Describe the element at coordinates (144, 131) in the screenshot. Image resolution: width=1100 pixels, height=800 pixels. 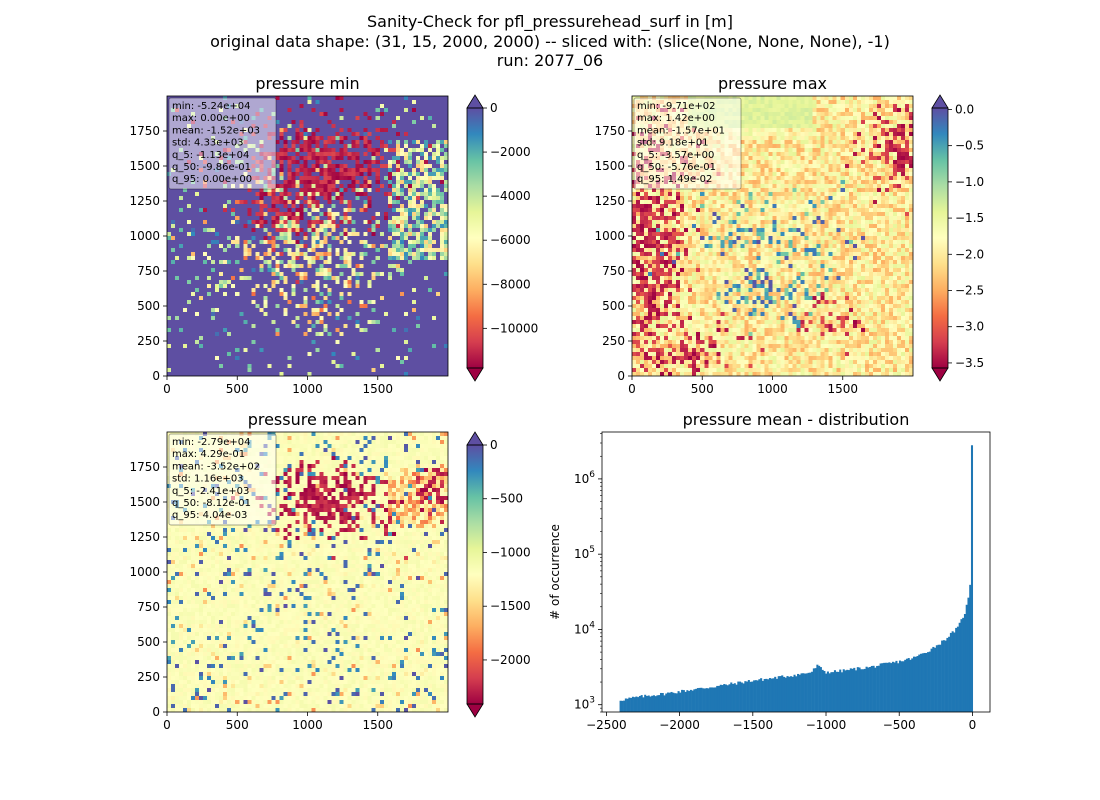
I see `y-tick-label: 1750` at that location.